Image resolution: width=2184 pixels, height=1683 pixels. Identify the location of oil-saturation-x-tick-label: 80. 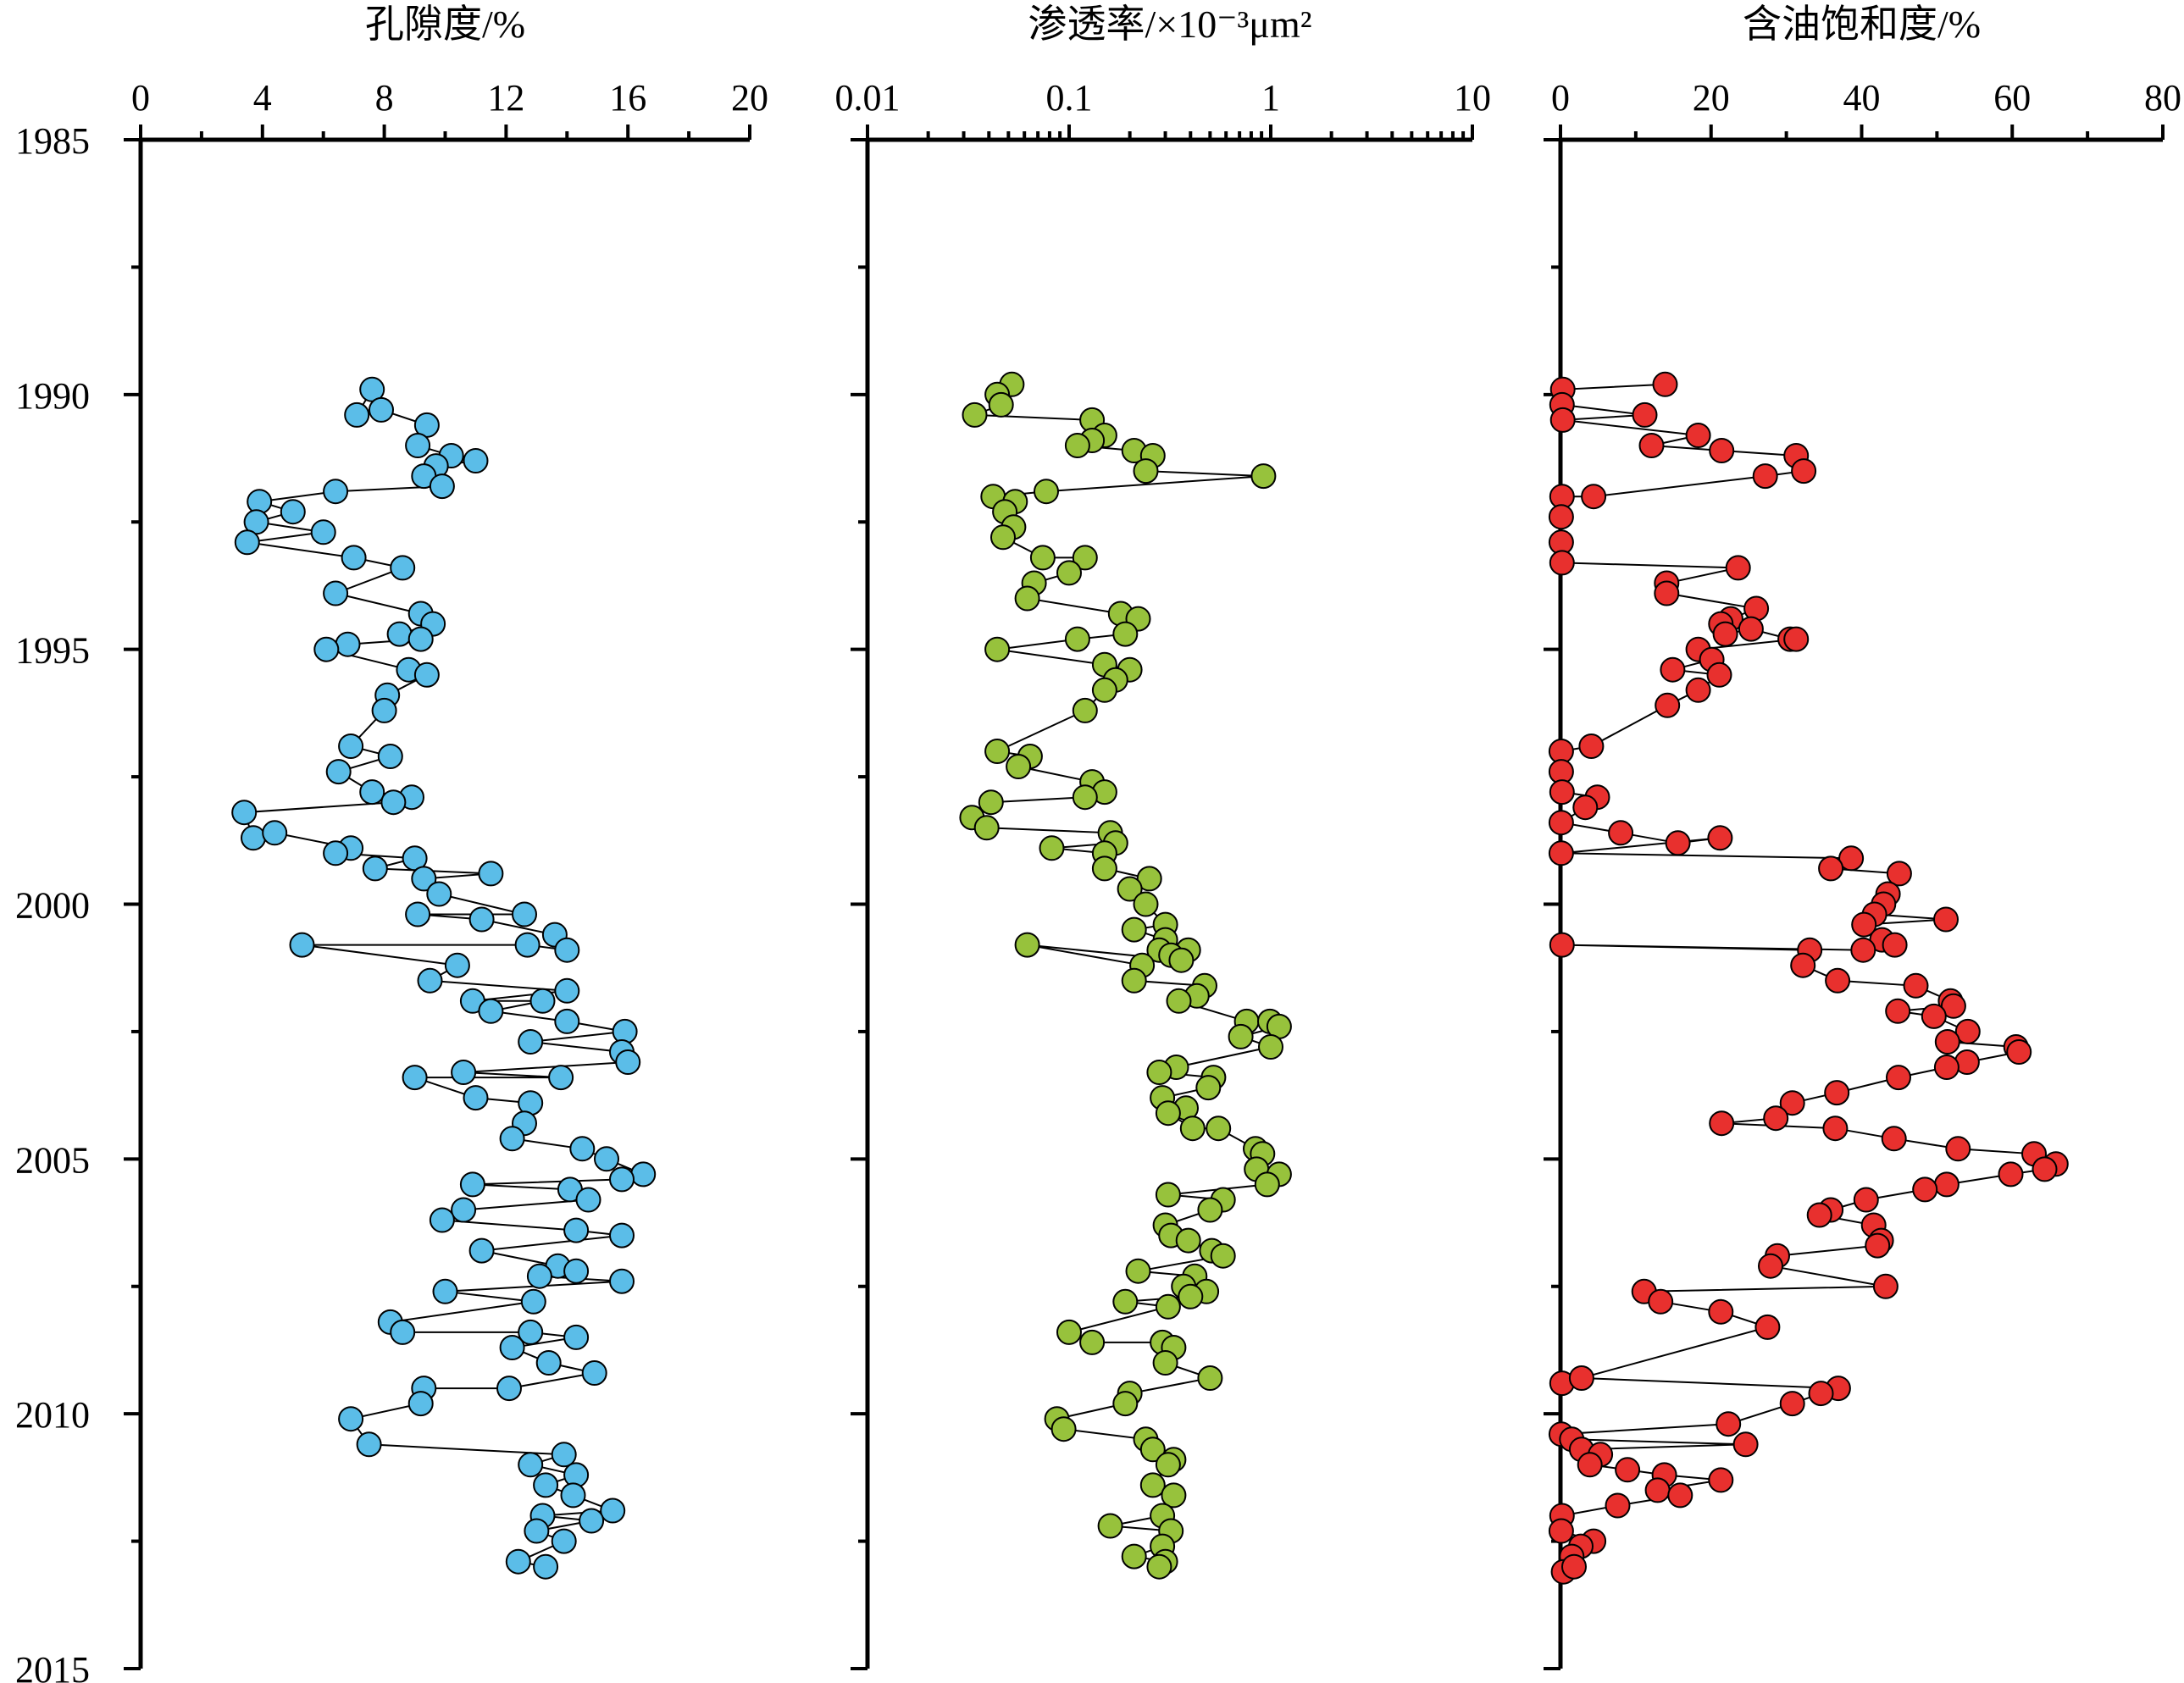
(2162, 98).